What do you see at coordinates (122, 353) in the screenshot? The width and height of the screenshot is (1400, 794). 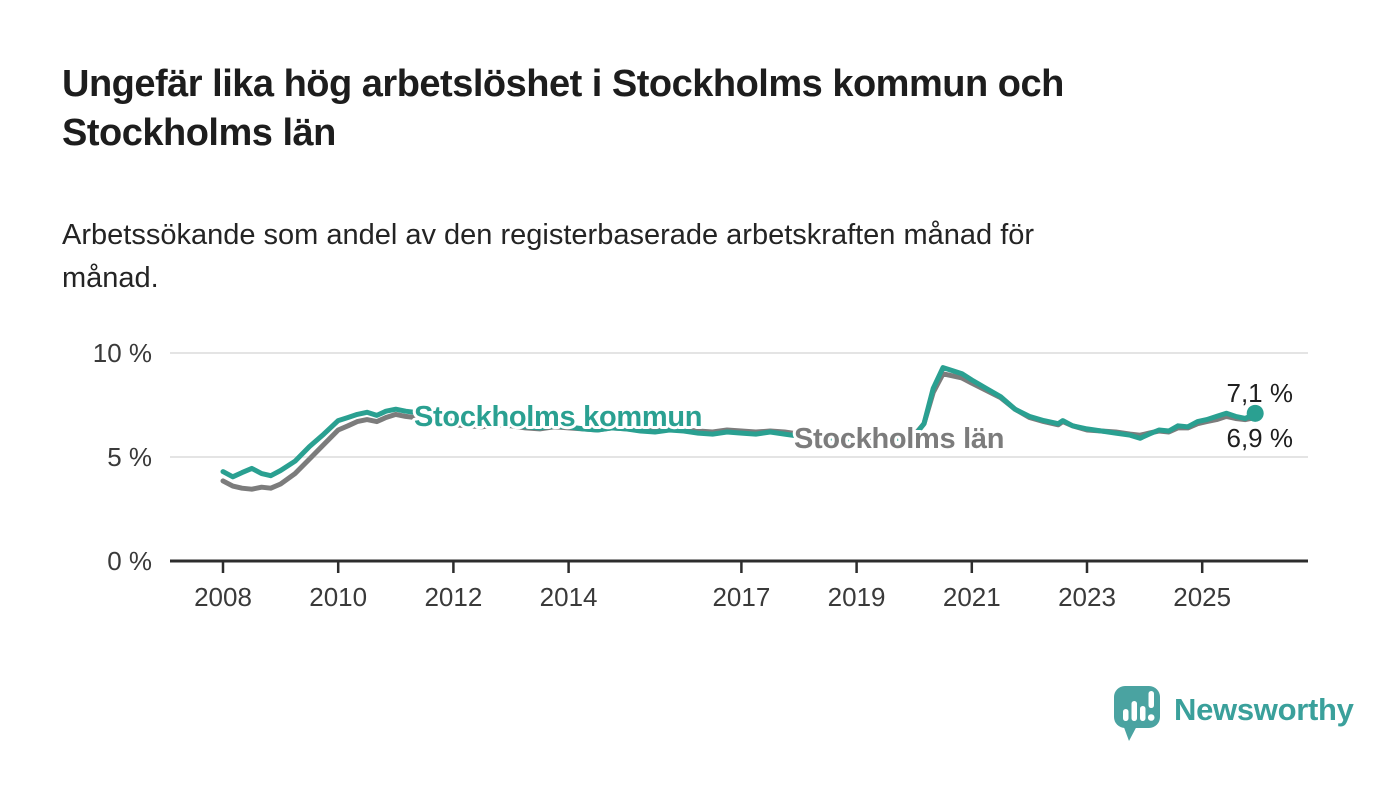 I see `y-tick-label: 10 %` at bounding box center [122, 353].